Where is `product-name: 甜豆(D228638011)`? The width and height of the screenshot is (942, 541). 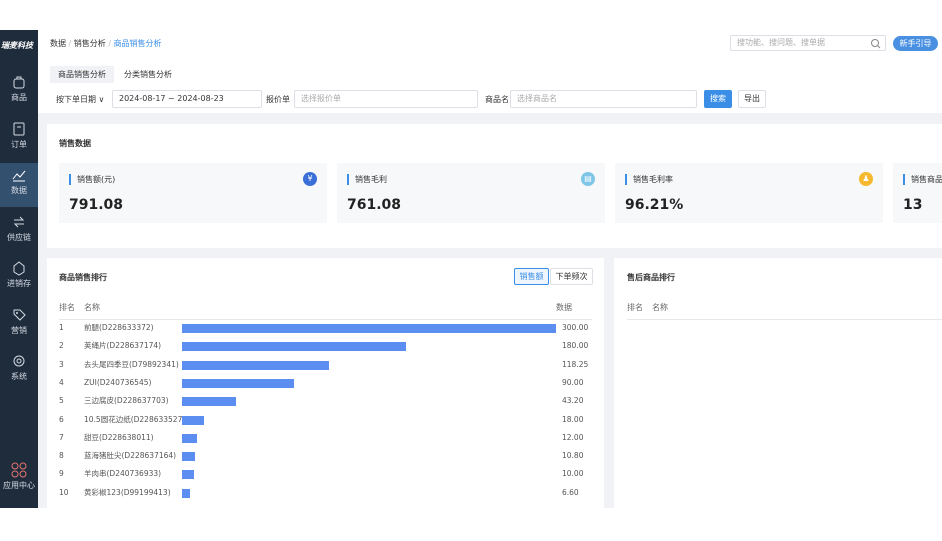
product-name: 甜豆(D228638011) is located at coordinates (119, 437).